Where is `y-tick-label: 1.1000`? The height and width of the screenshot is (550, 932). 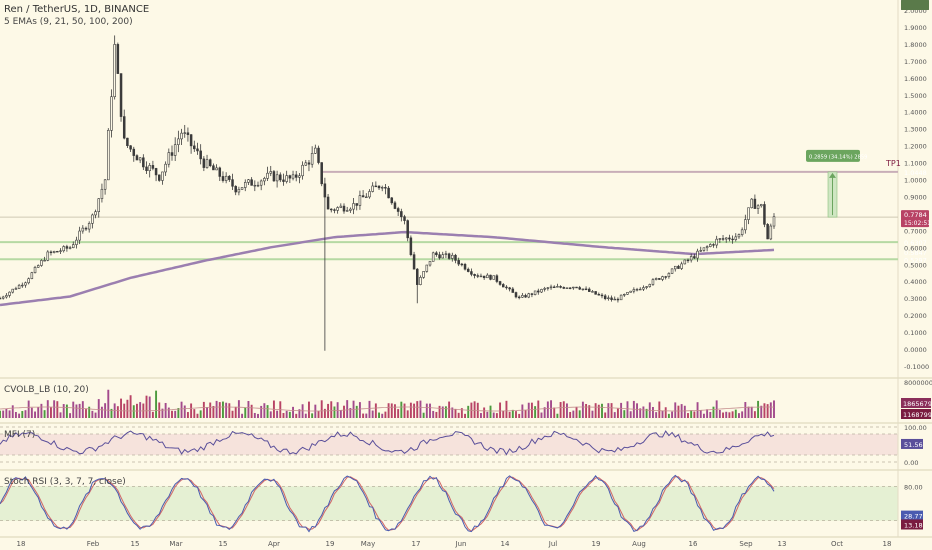 y-tick-label: 1.1000 is located at coordinates (915, 164).